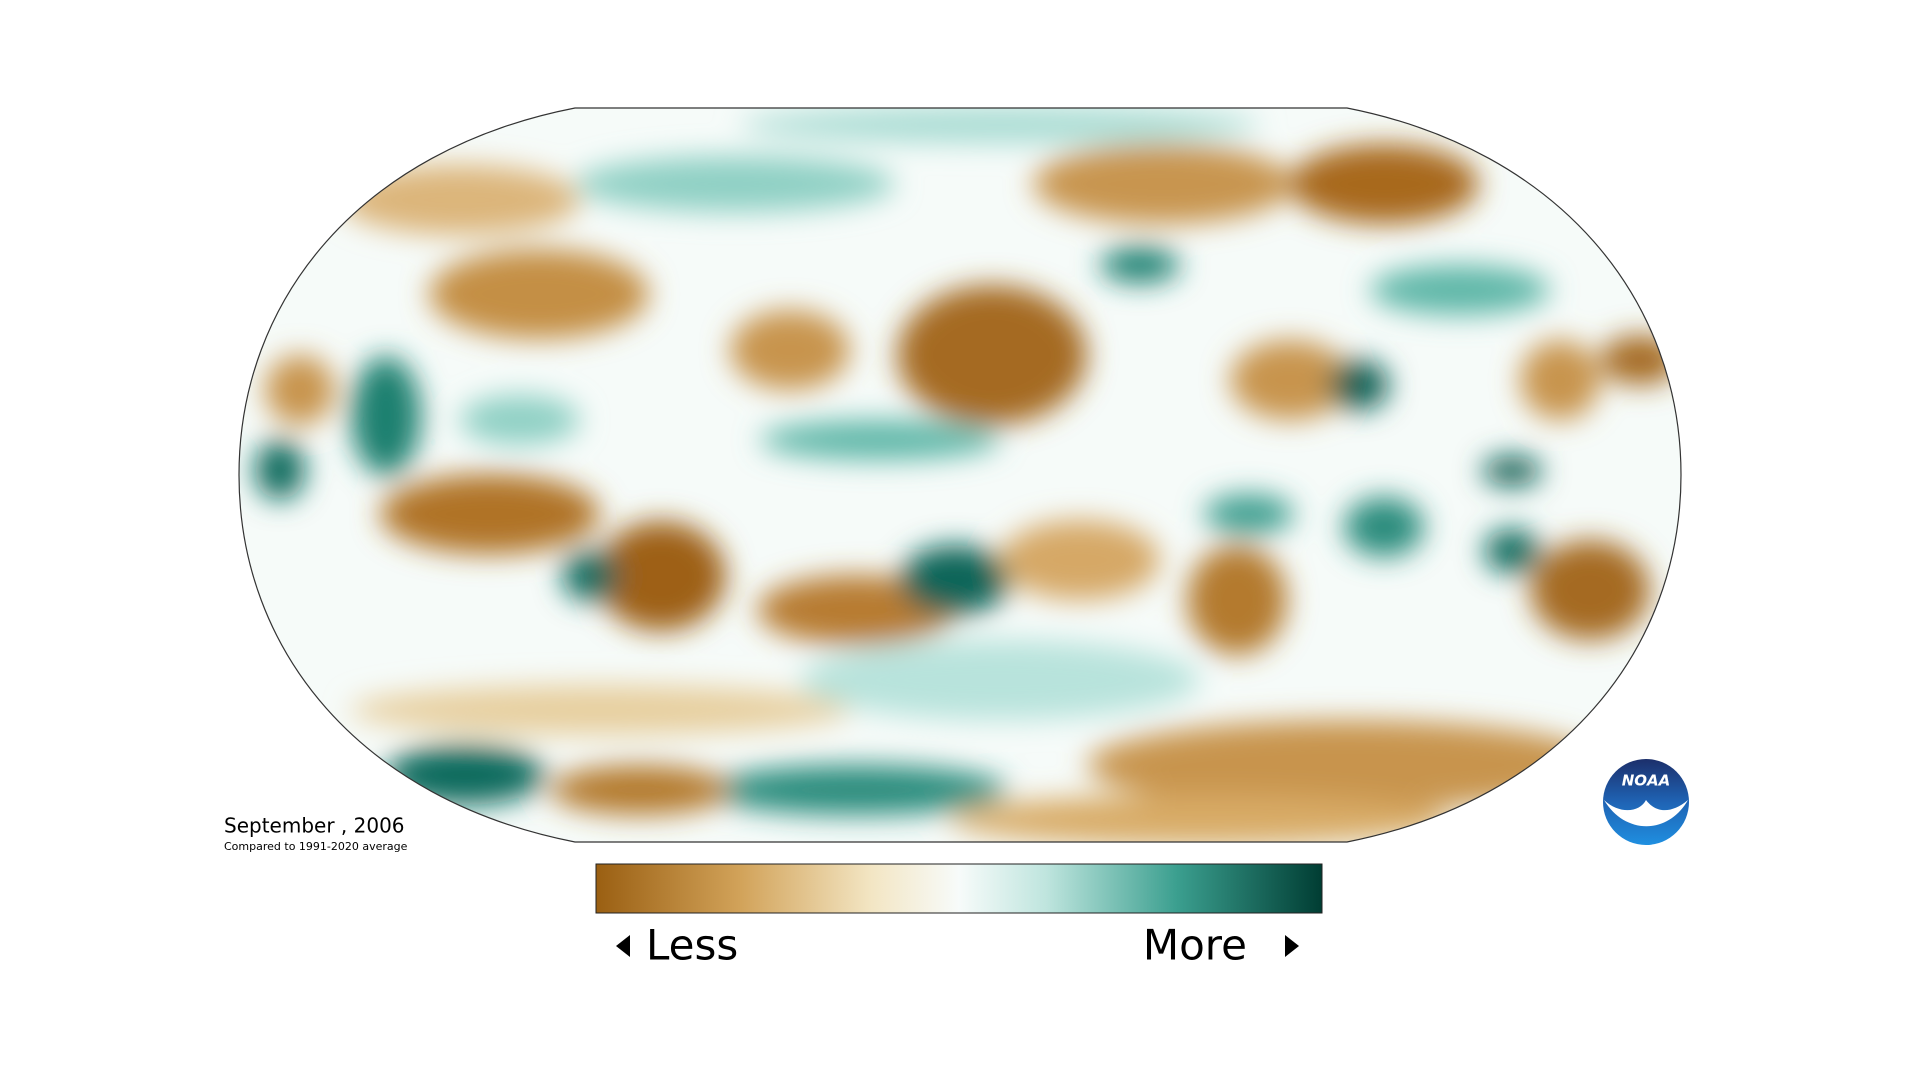  What do you see at coordinates (316, 846) in the screenshot?
I see `map-subtitle: Compared to 1991-2020 average` at bounding box center [316, 846].